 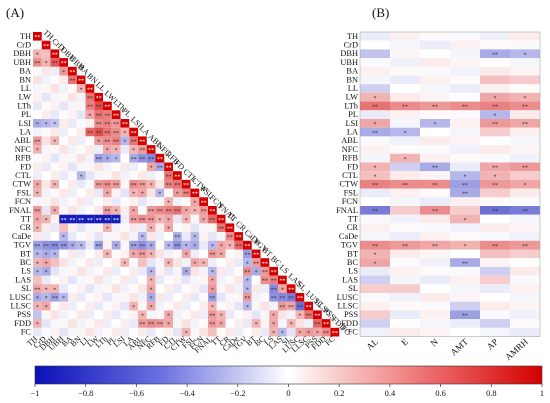 I want to click on panel-a-row-label: ABL, so click(x=22, y=140).